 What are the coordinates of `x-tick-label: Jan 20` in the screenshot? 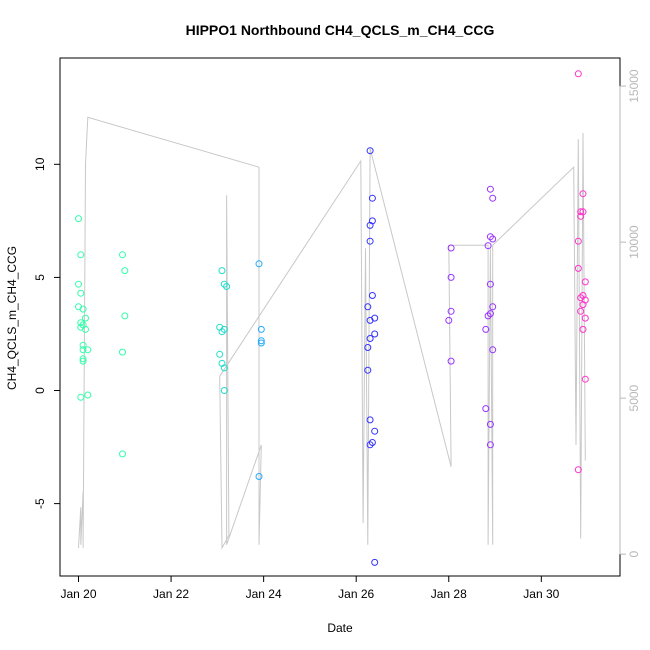 It's located at (78, 594).